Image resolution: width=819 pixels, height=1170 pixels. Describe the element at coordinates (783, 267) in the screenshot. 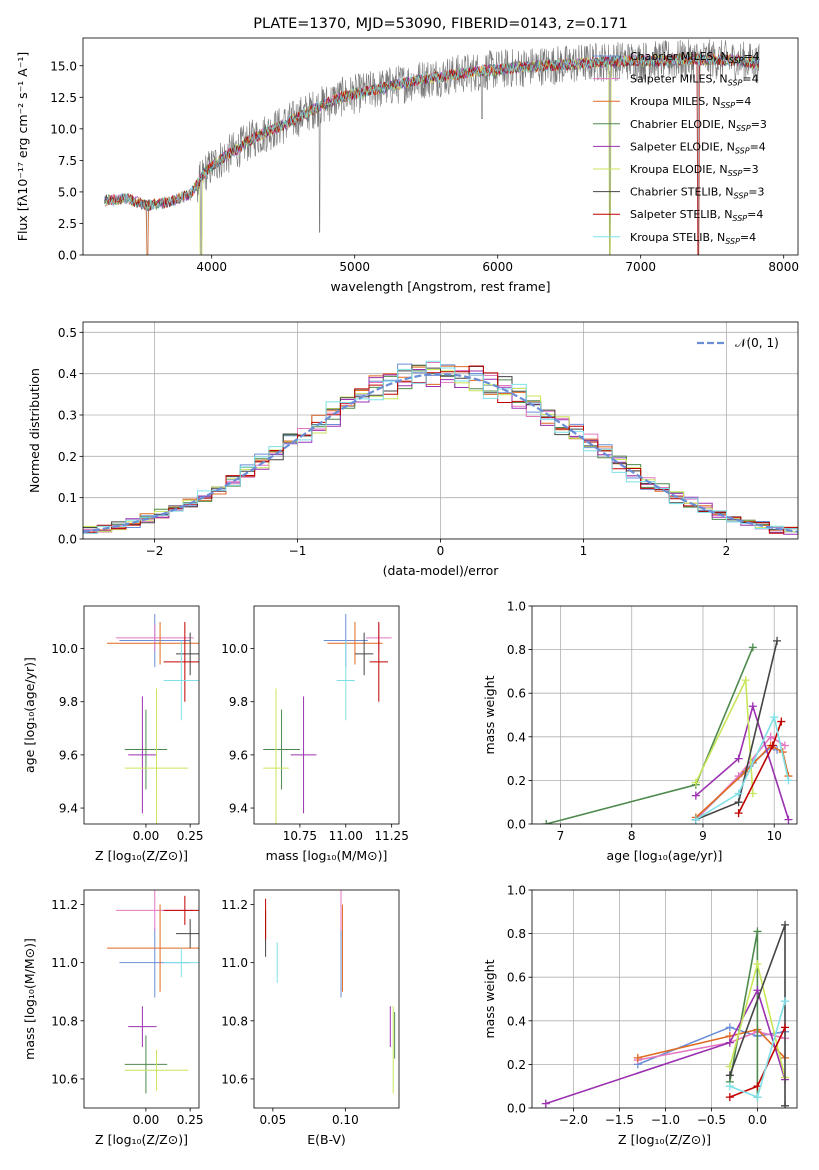

I see `x-tick-label: 8000` at that location.